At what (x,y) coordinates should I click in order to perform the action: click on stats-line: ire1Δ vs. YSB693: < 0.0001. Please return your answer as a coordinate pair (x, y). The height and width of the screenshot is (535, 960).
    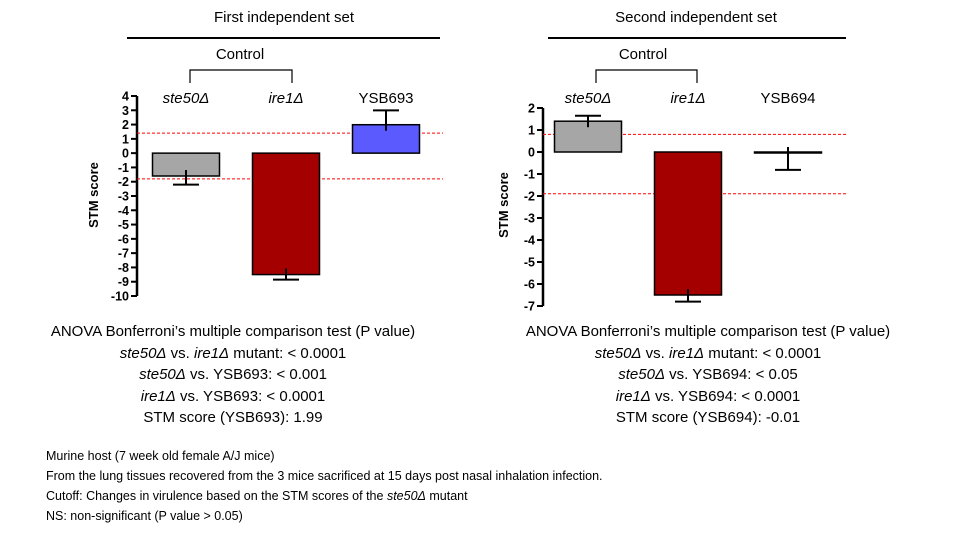
    Looking at the image, I should click on (233, 396).